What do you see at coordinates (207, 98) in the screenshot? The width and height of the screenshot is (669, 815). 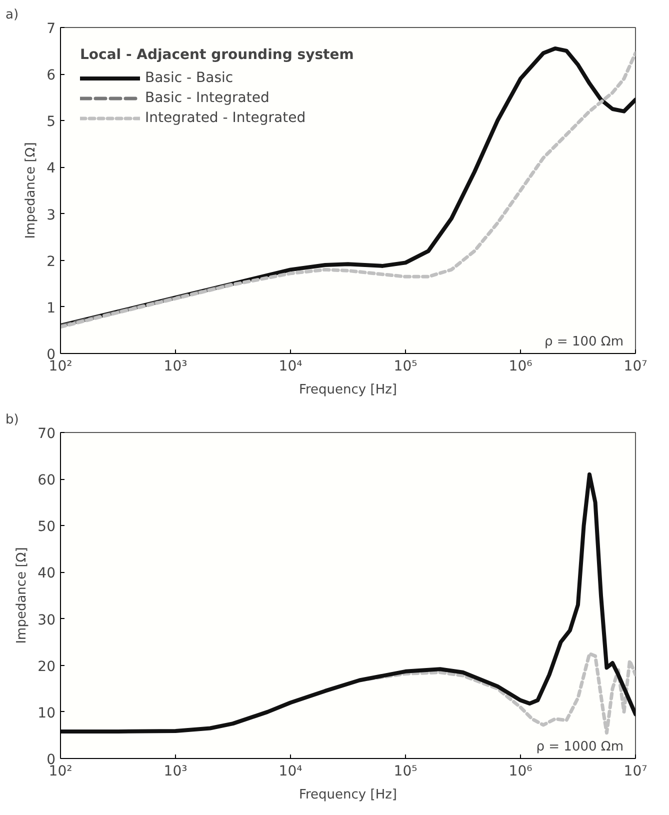 I see `legend-label: Basic - Integrated` at bounding box center [207, 98].